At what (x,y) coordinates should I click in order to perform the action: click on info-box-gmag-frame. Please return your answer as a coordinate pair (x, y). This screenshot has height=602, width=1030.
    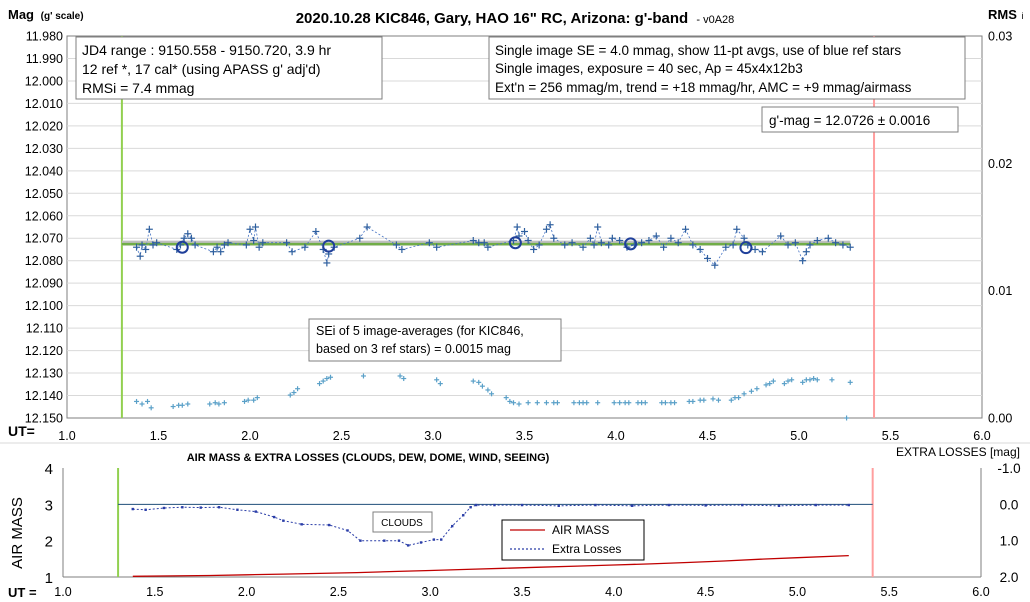
    Looking at the image, I should click on (860, 119).